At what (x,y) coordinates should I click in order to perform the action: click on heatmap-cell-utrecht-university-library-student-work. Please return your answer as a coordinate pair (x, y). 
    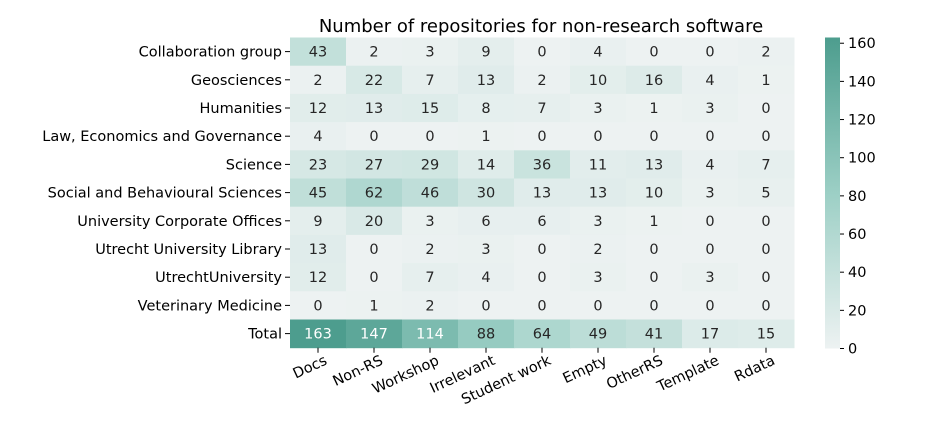
    Looking at the image, I should click on (542, 249).